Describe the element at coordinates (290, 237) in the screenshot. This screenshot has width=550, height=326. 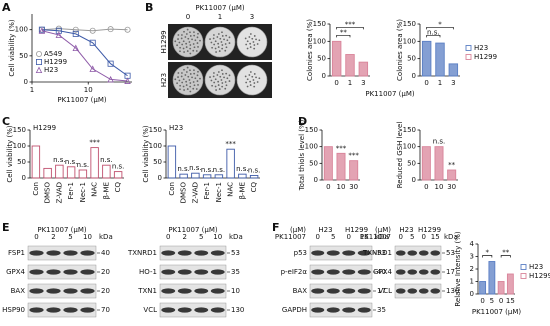
I see `blot-lane-label: PK11007` at that location.